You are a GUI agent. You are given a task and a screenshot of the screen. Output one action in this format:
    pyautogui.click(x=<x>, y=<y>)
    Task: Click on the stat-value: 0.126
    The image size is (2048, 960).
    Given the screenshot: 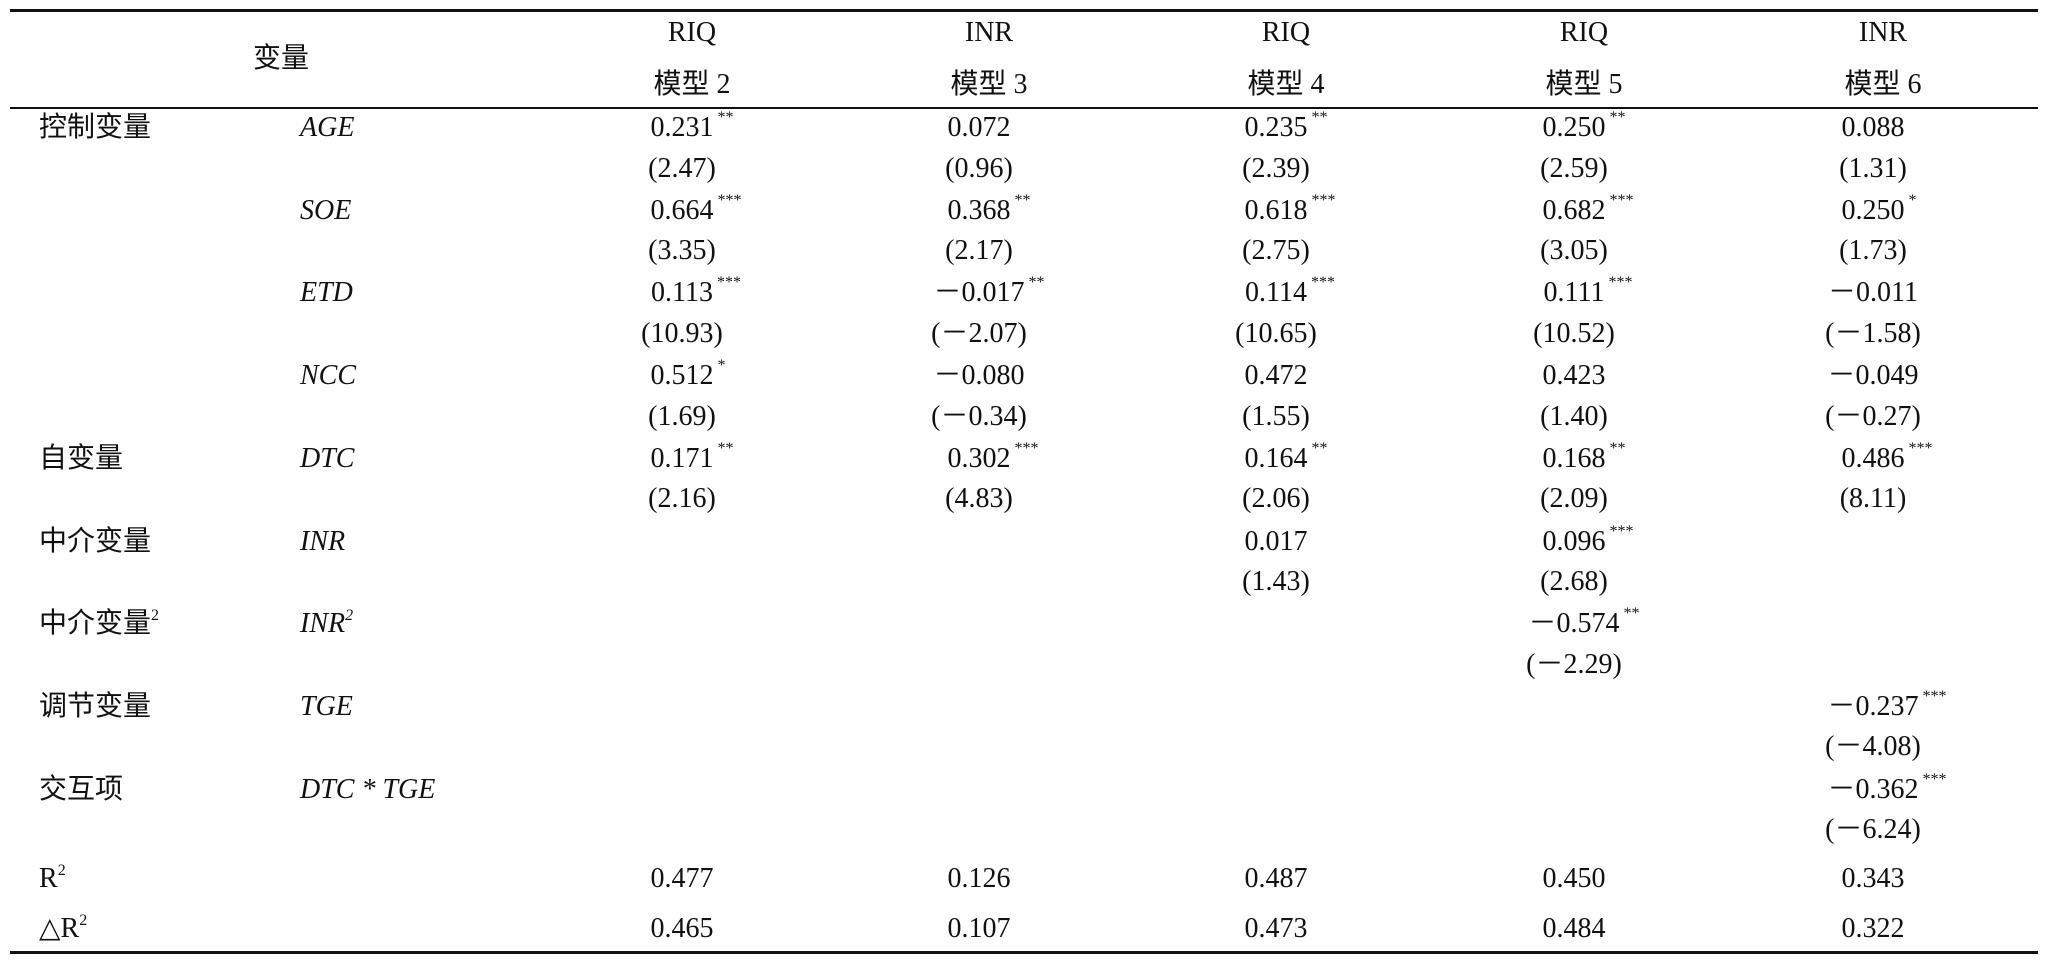 What is the action you would take?
    pyautogui.click(x=979, y=878)
    